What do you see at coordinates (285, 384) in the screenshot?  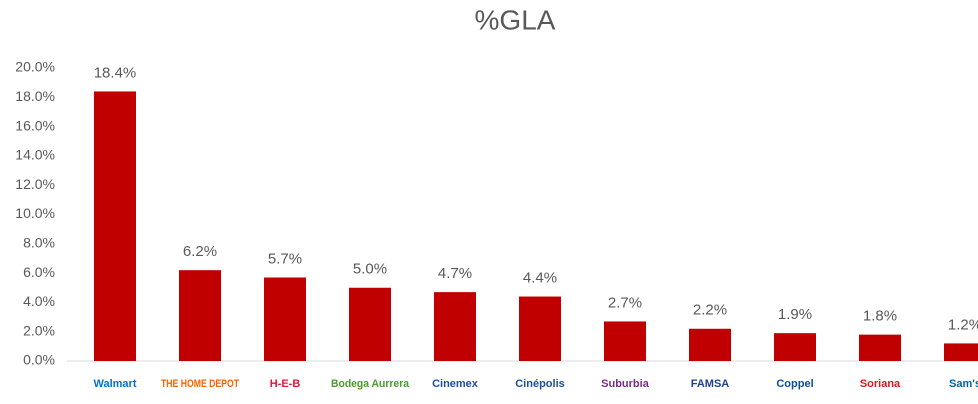 I see `category-label: H-E-B` at bounding box center [285, 384].